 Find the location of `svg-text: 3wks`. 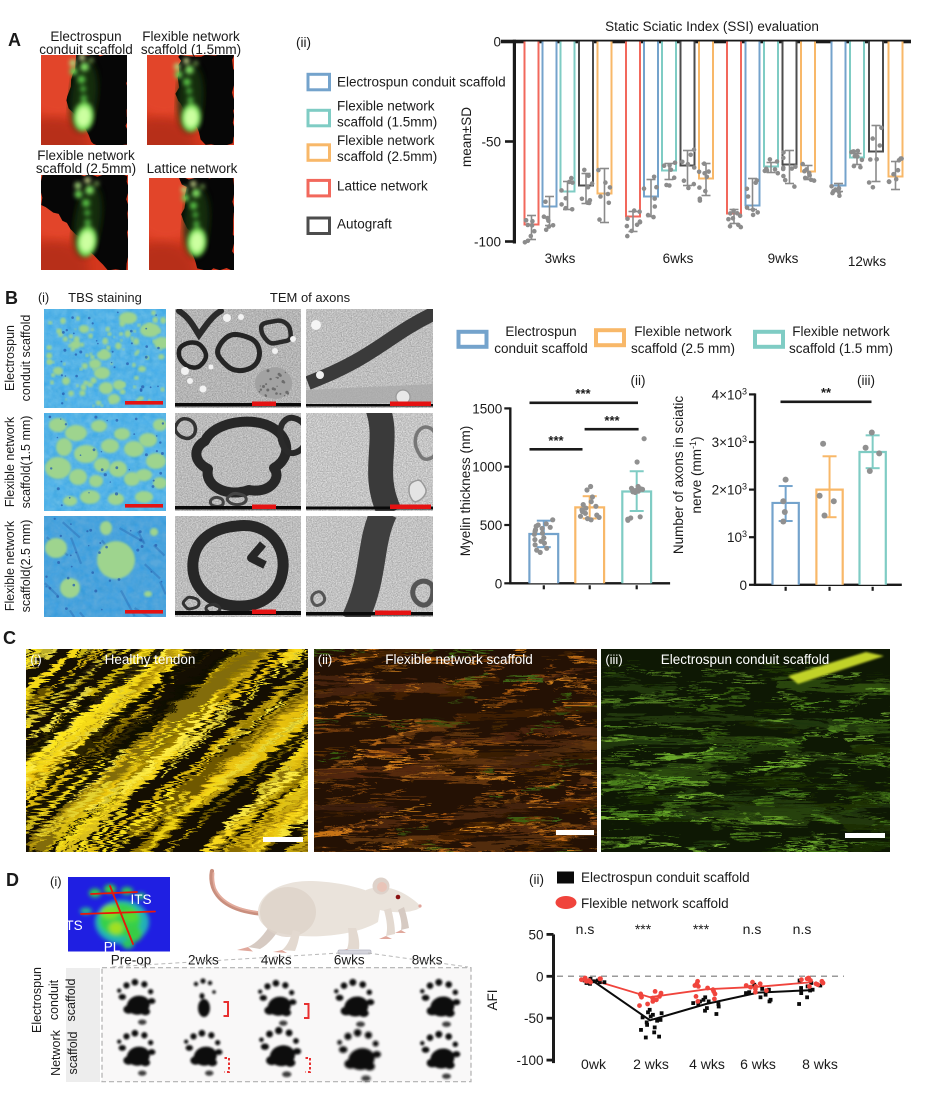

svg-text: 3wks is located at coordinates (560, 258).